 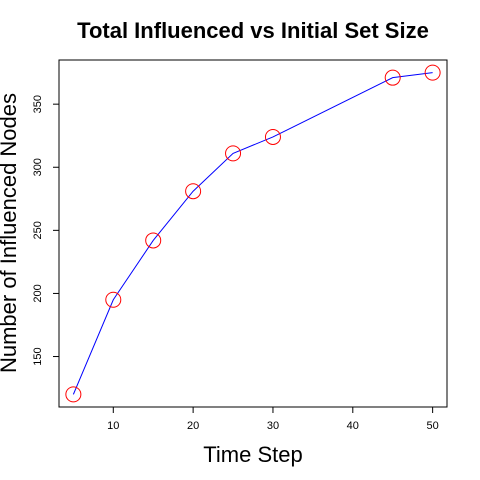 What do you see at coordinates (38, 230) in the screenshot?
I see `y-tick-label: 250` at bounding box center [38, 230].